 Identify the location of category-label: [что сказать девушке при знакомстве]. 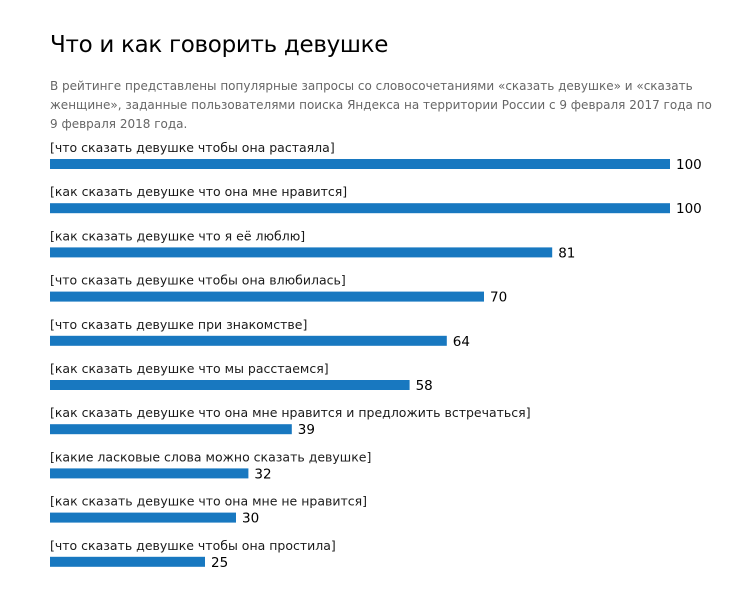
(178, 324).